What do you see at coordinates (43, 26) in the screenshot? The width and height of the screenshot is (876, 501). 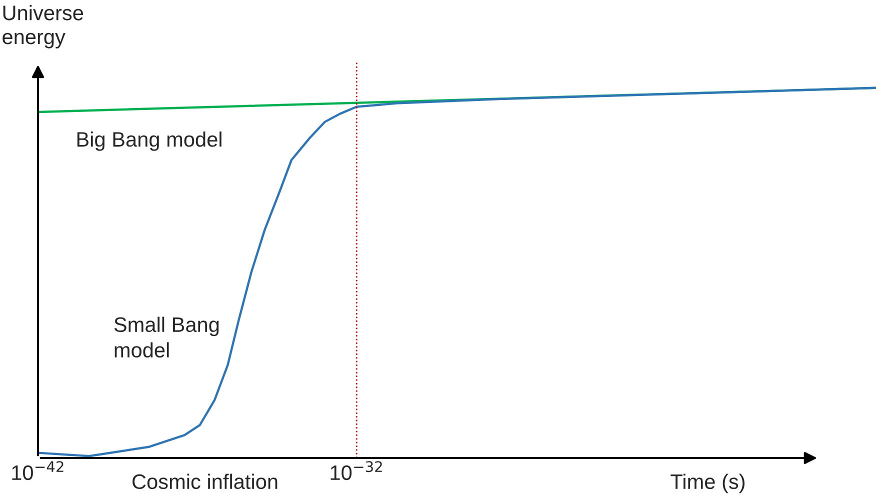 I see `y-axis-title: Universe energy` at bounding box center [43, 26].